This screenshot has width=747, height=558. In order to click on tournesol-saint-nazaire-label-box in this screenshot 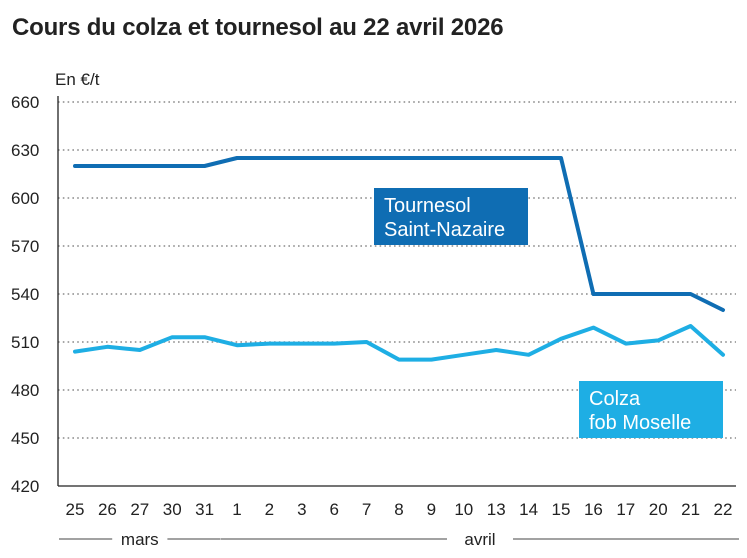, I will do `click(451, 216)`.